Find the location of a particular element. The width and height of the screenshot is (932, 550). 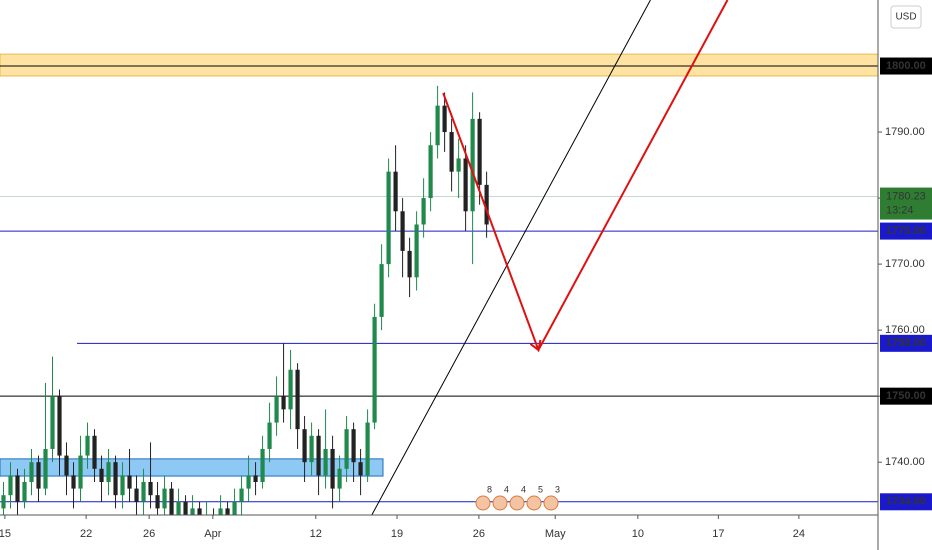

event-count: 8 is located at coordinates (489, 489).